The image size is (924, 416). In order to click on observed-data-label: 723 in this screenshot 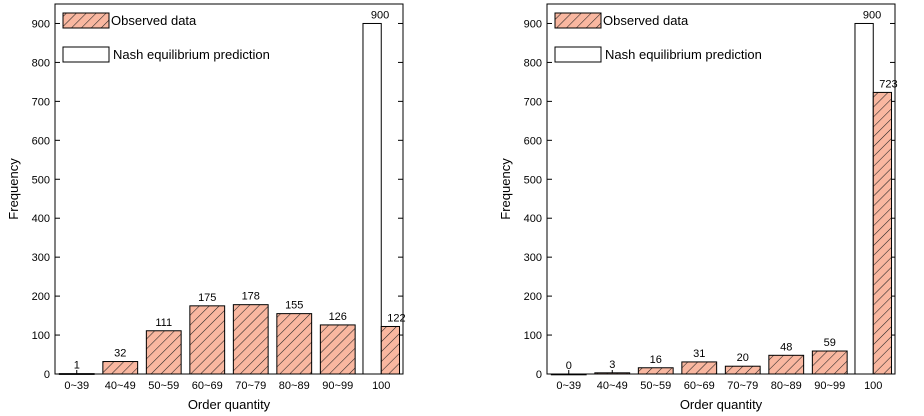, I will do `click(888, 84)`.